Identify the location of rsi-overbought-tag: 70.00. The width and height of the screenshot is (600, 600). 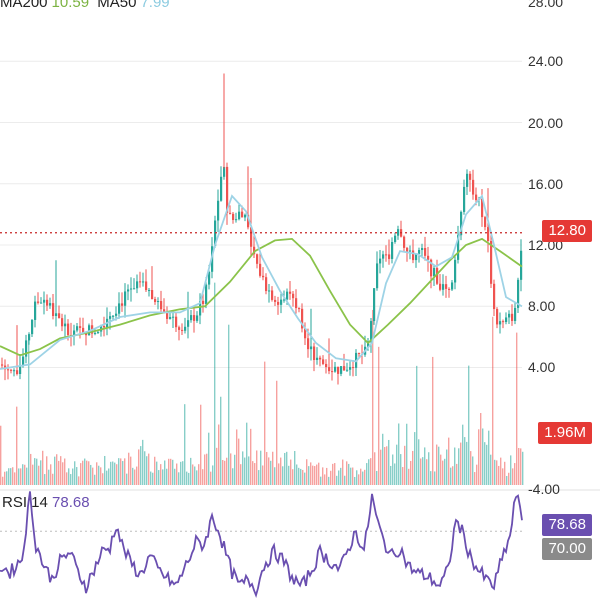
(567, 549).